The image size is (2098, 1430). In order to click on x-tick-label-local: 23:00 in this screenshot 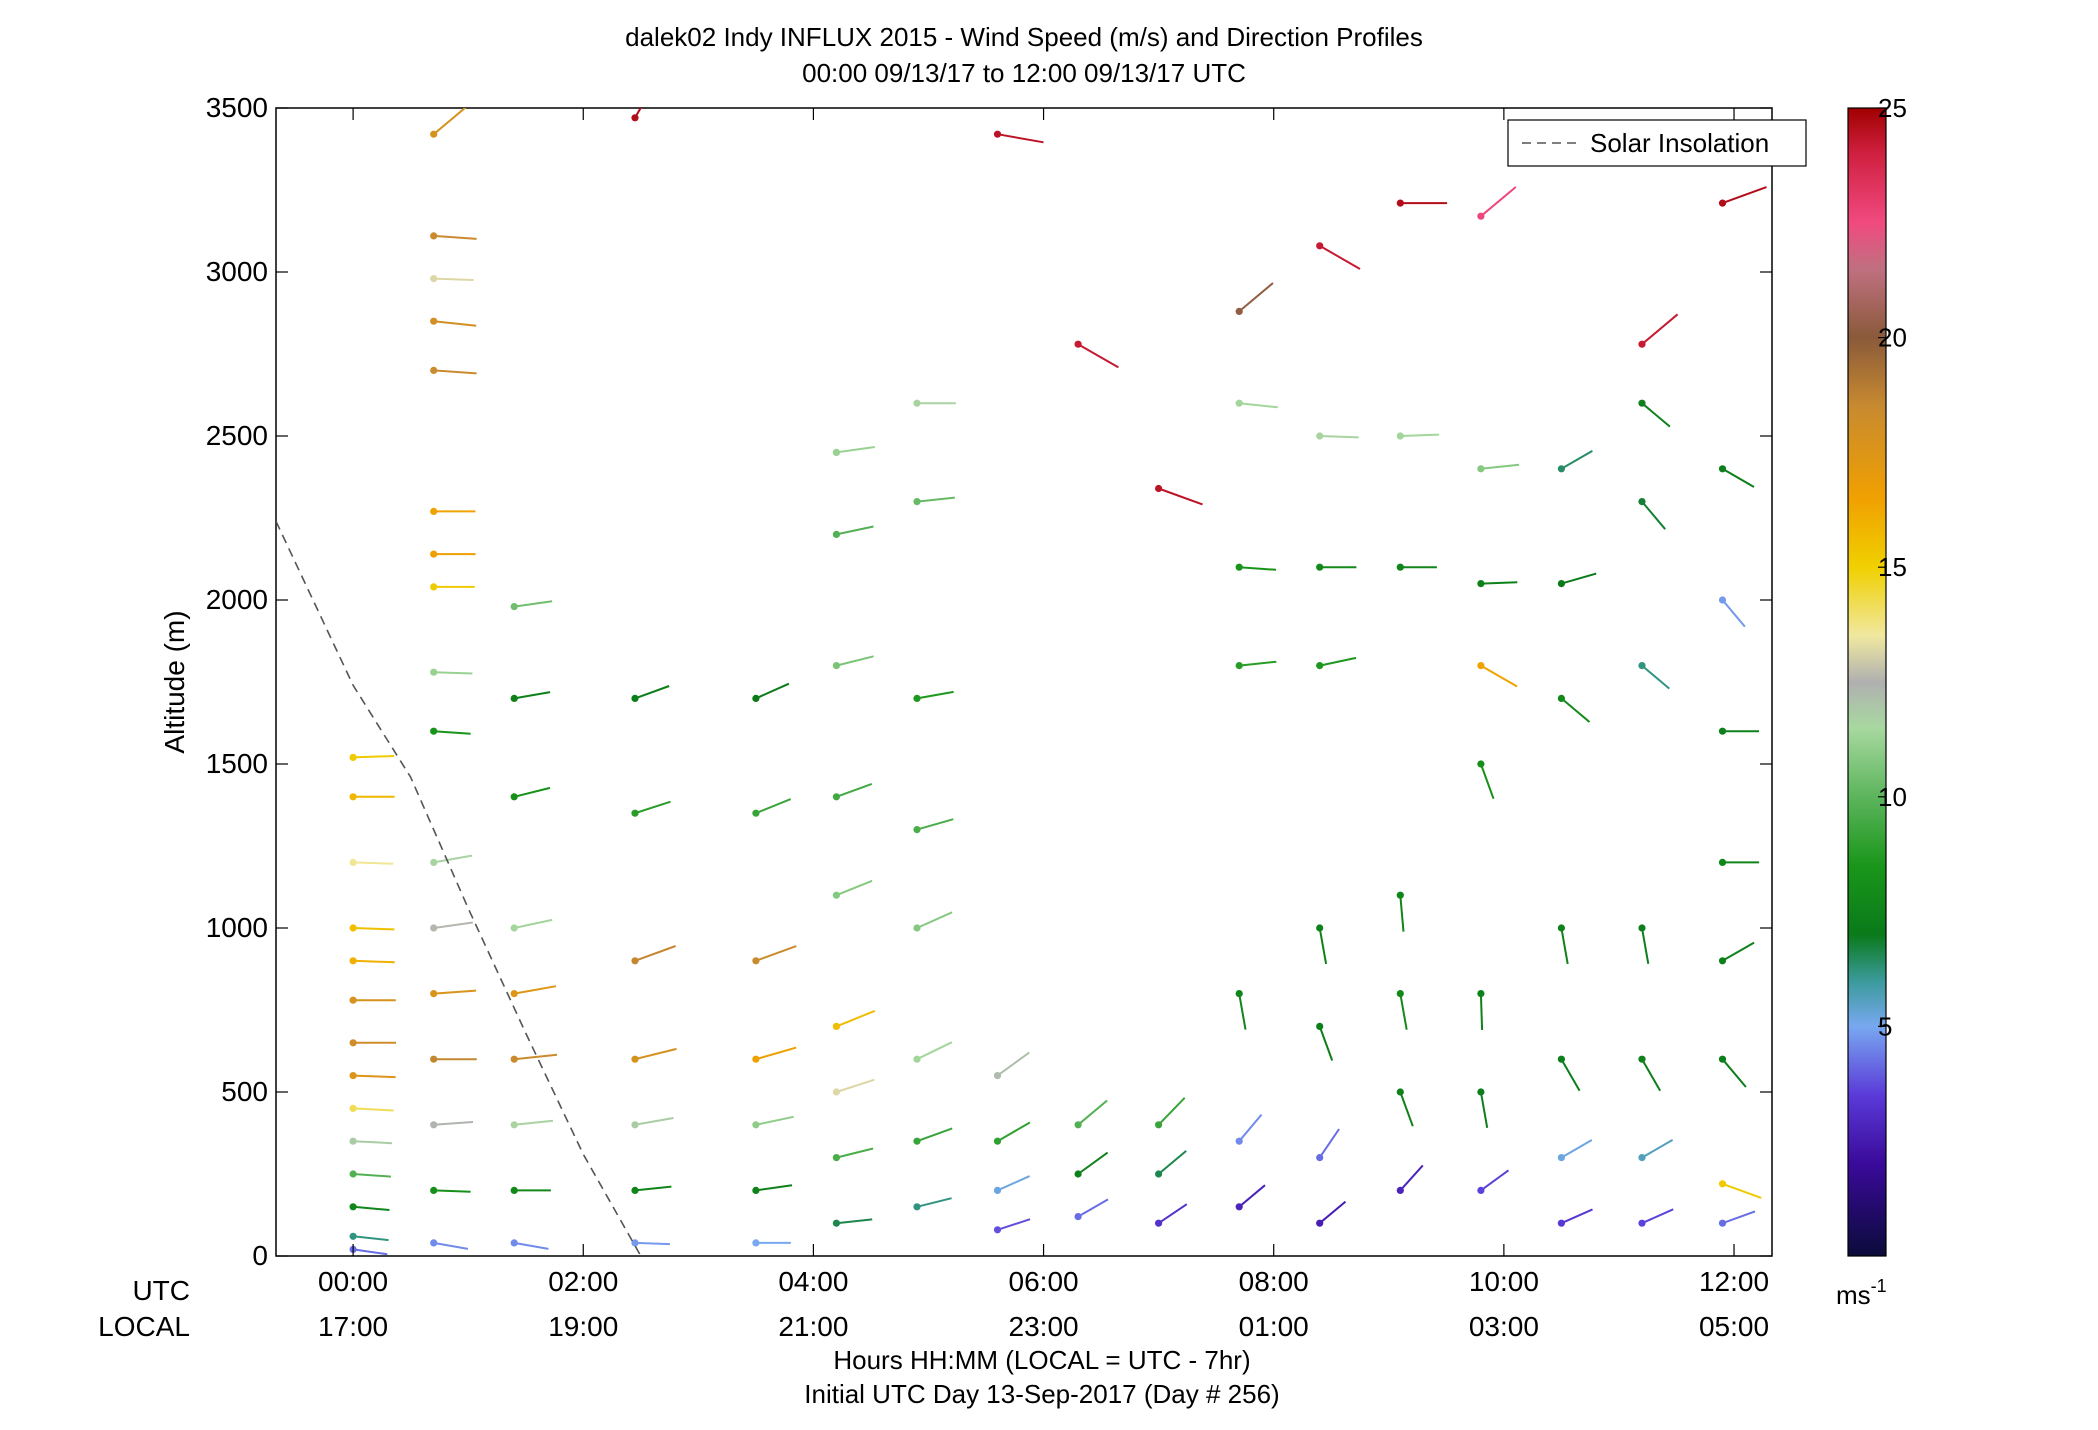, I will do `click(1044, 1326)`.